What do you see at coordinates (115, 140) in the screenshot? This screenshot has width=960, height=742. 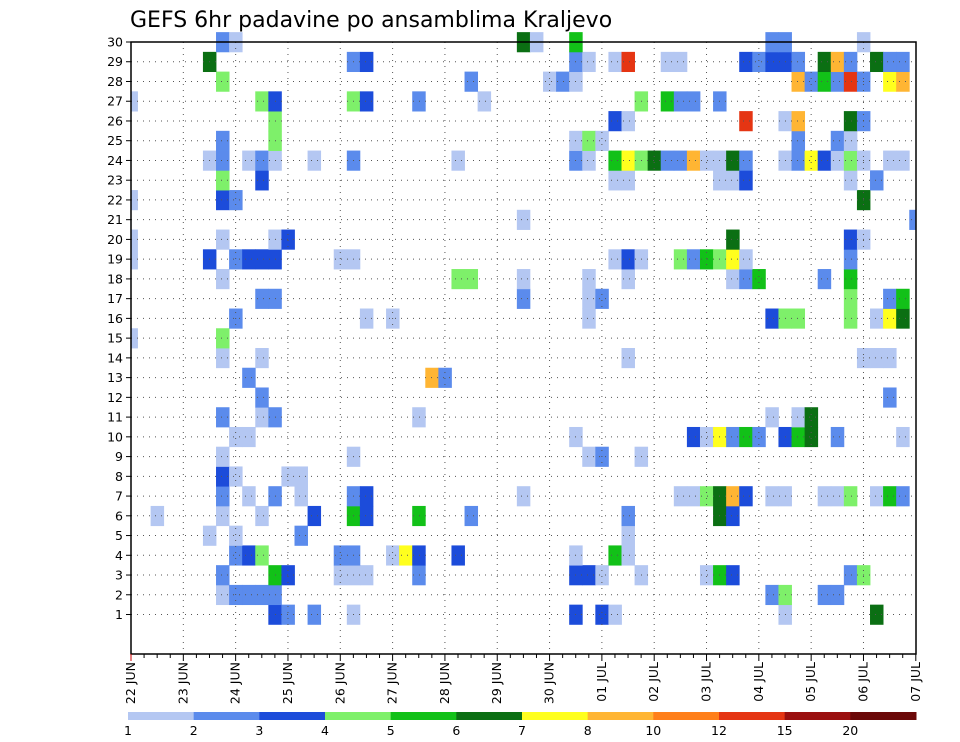 I see `y-tick-label: 25` at bounding box center [115, 140].